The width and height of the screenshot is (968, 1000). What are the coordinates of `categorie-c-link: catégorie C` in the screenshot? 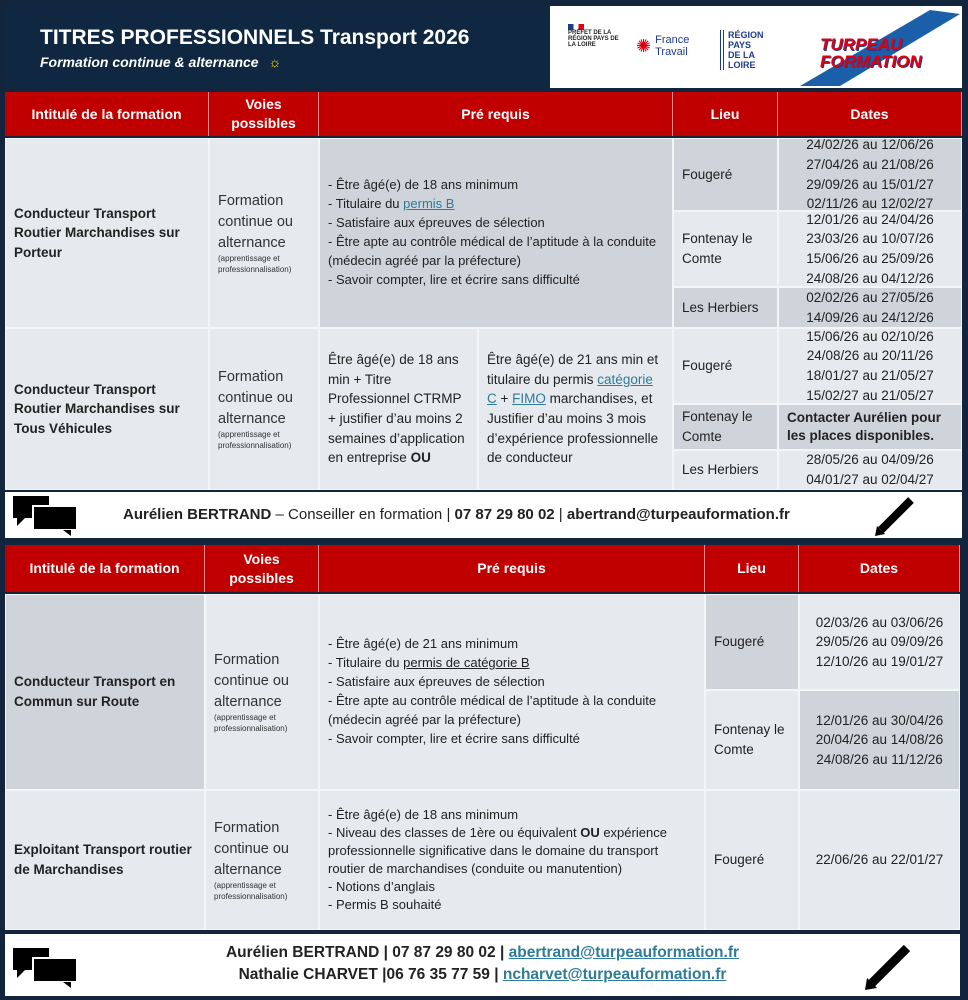 It's located at (570, 389).